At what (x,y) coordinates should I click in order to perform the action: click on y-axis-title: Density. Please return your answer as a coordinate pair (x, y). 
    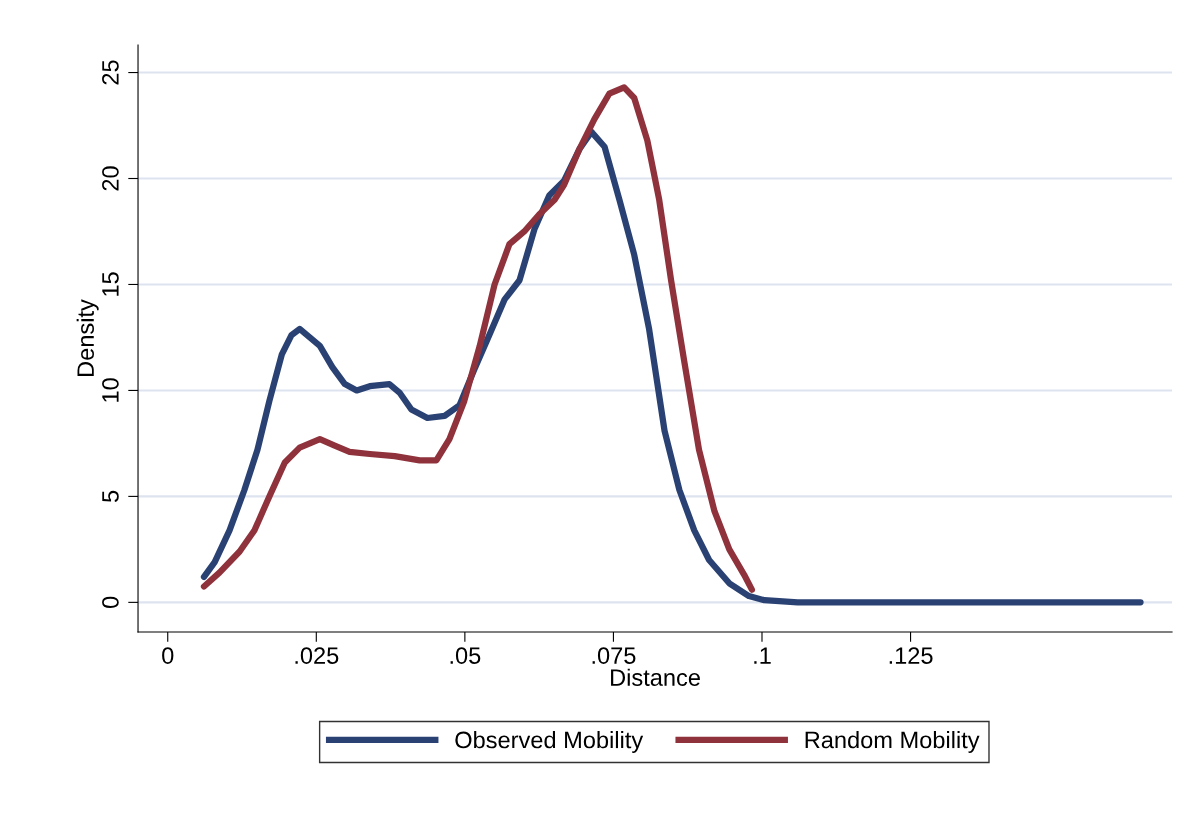
    Looking at the image, I should click on (87, 337).